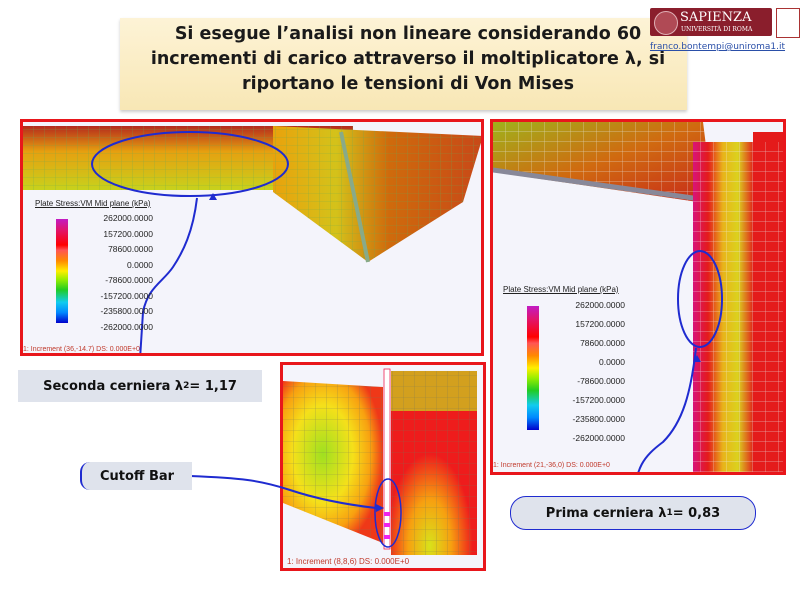 This screenshot has width=800, height=600. I want to click on fb-logo, so click(788, 23).